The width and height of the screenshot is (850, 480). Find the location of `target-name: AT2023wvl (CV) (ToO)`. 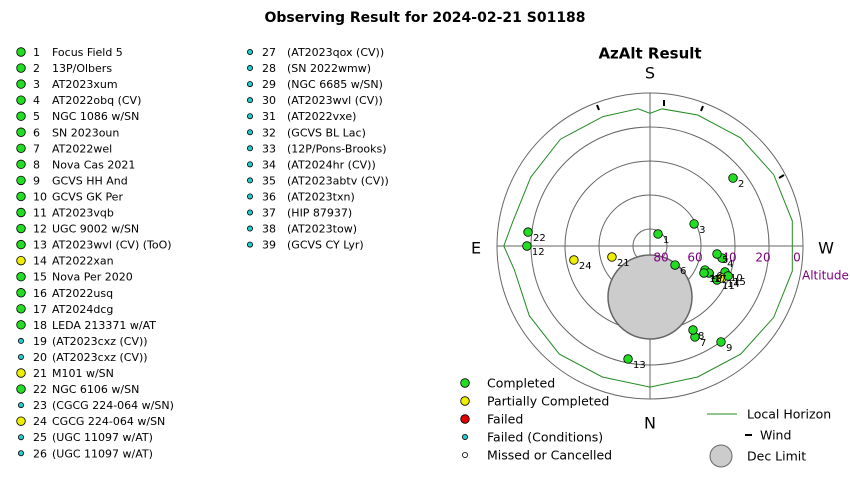

target-name: AT2023wvl (CV) (ToO) is located at coordinates (112, 245).